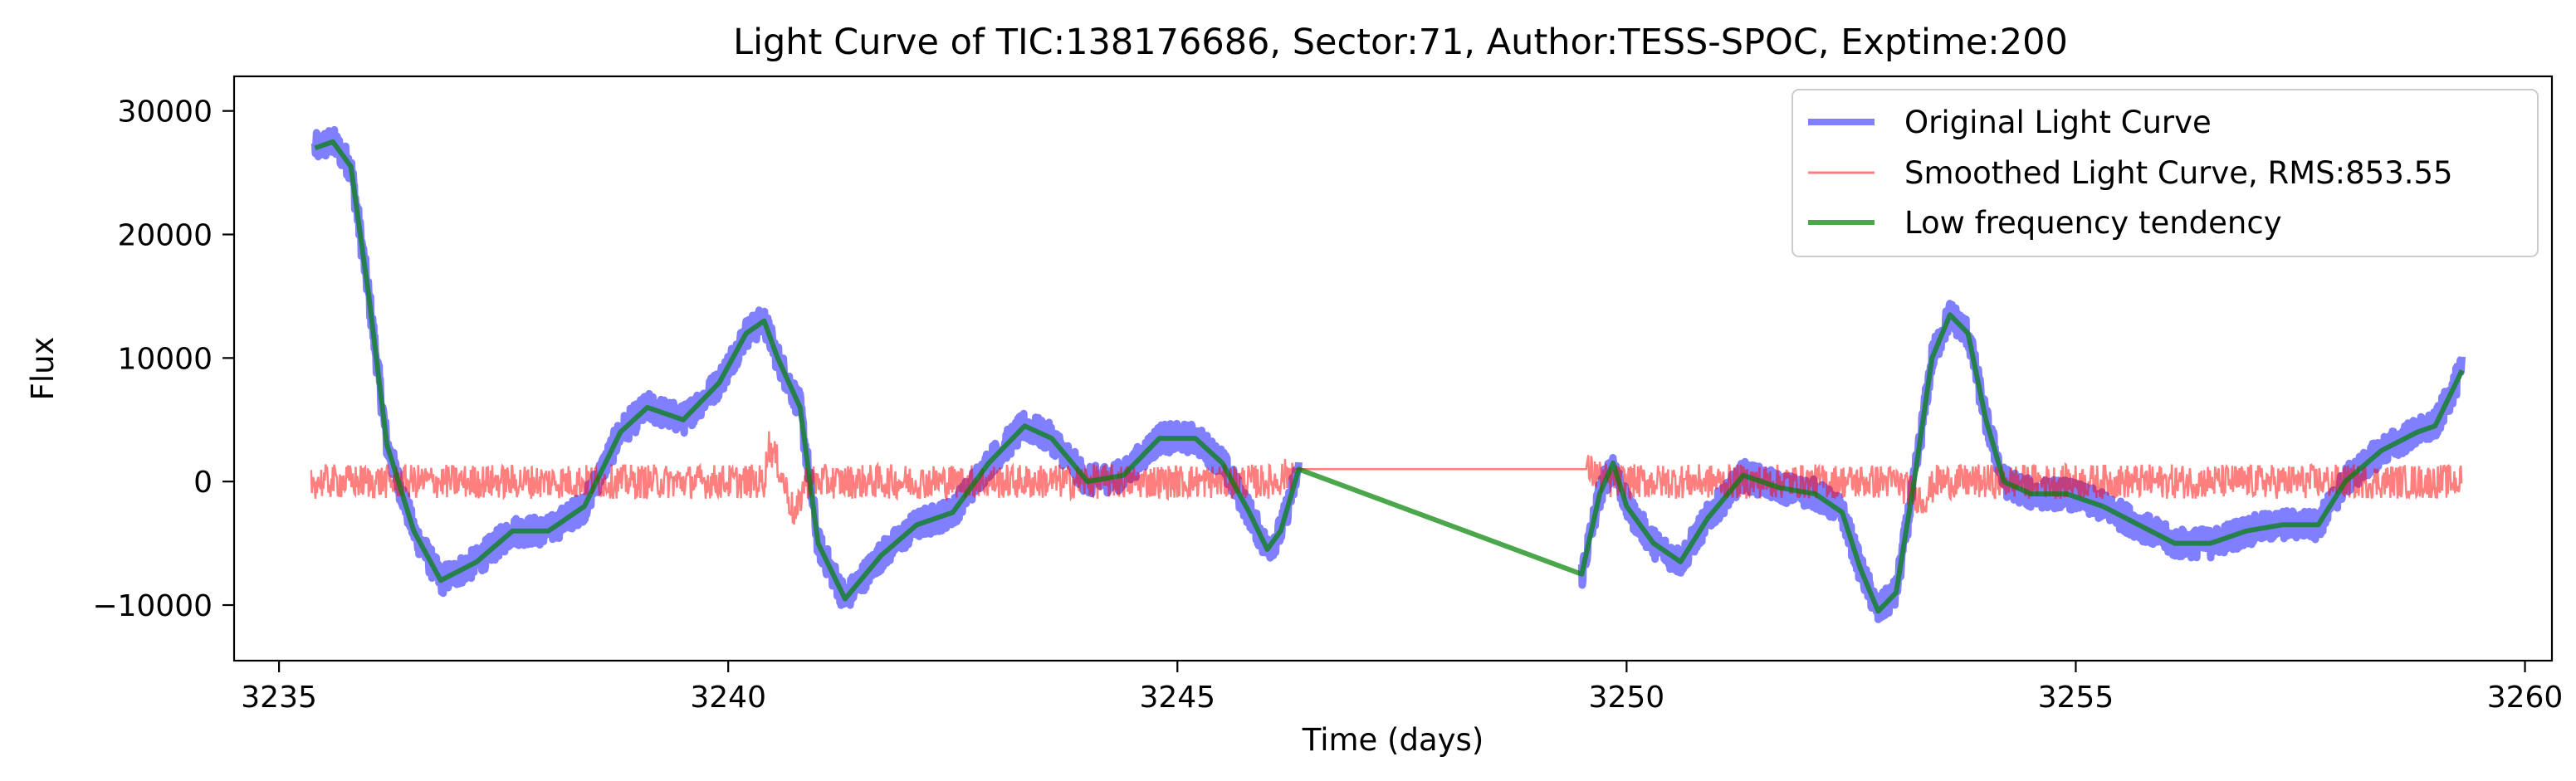 This screenshot has width=2576, height=781. Describe the element at coordinates (1402, 688) in the screenshot. I see `x-axis: 3235 3240 3245 3250 3255 3260` at that location.